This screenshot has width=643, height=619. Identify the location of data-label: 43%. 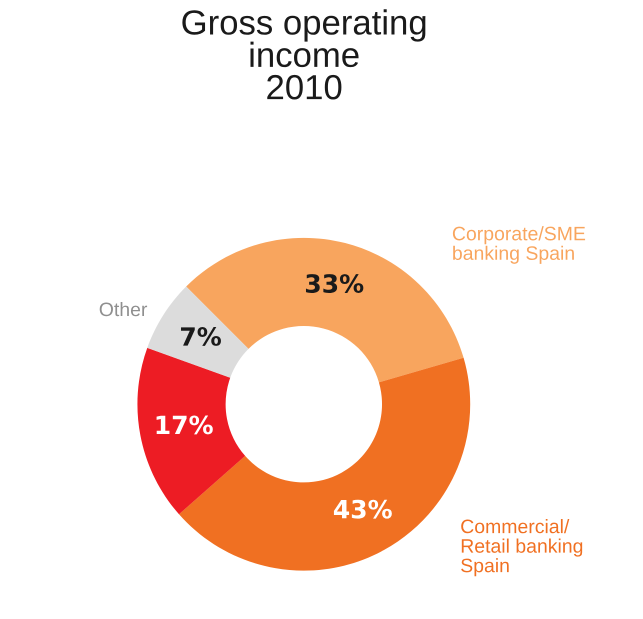
(363, 509).